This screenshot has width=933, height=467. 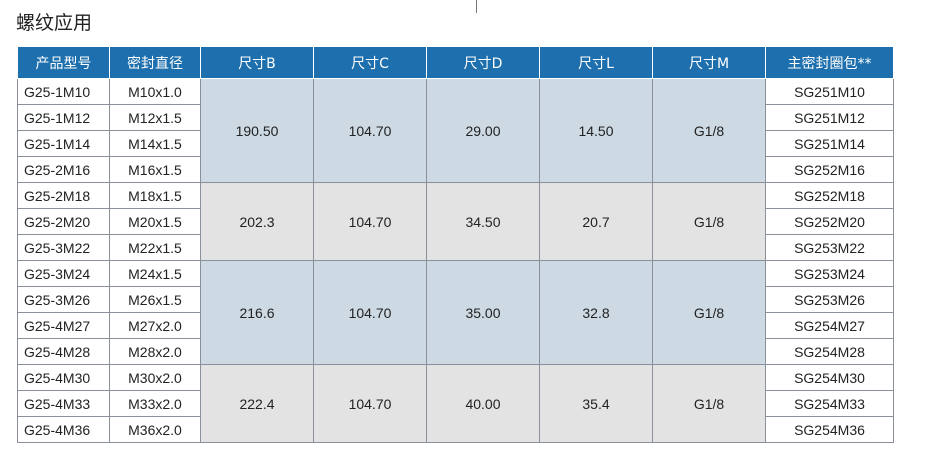 I want to click on header-dim-d: 尺寸D, so click(x=483, y=62).